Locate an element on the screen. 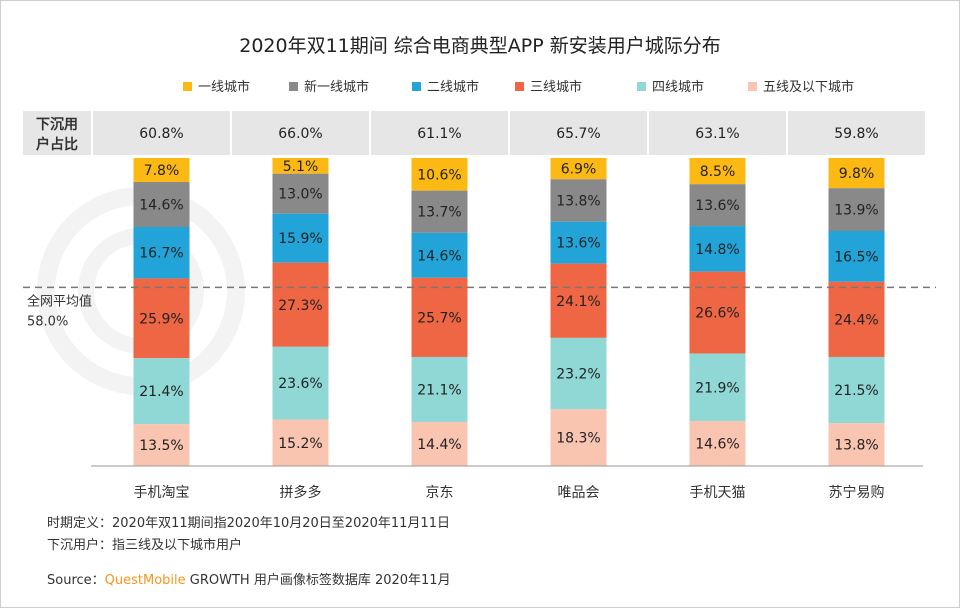 The image size is (960, 608). header-value: 66.0% is located at coordinates (300, 134).